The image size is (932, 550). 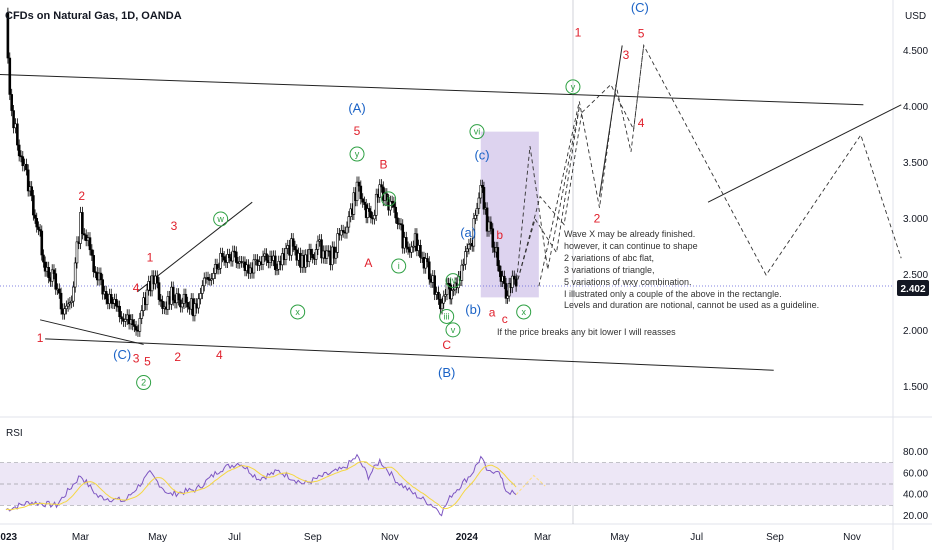 I want to click on wave-label: 4, so click(x=136, y=288).